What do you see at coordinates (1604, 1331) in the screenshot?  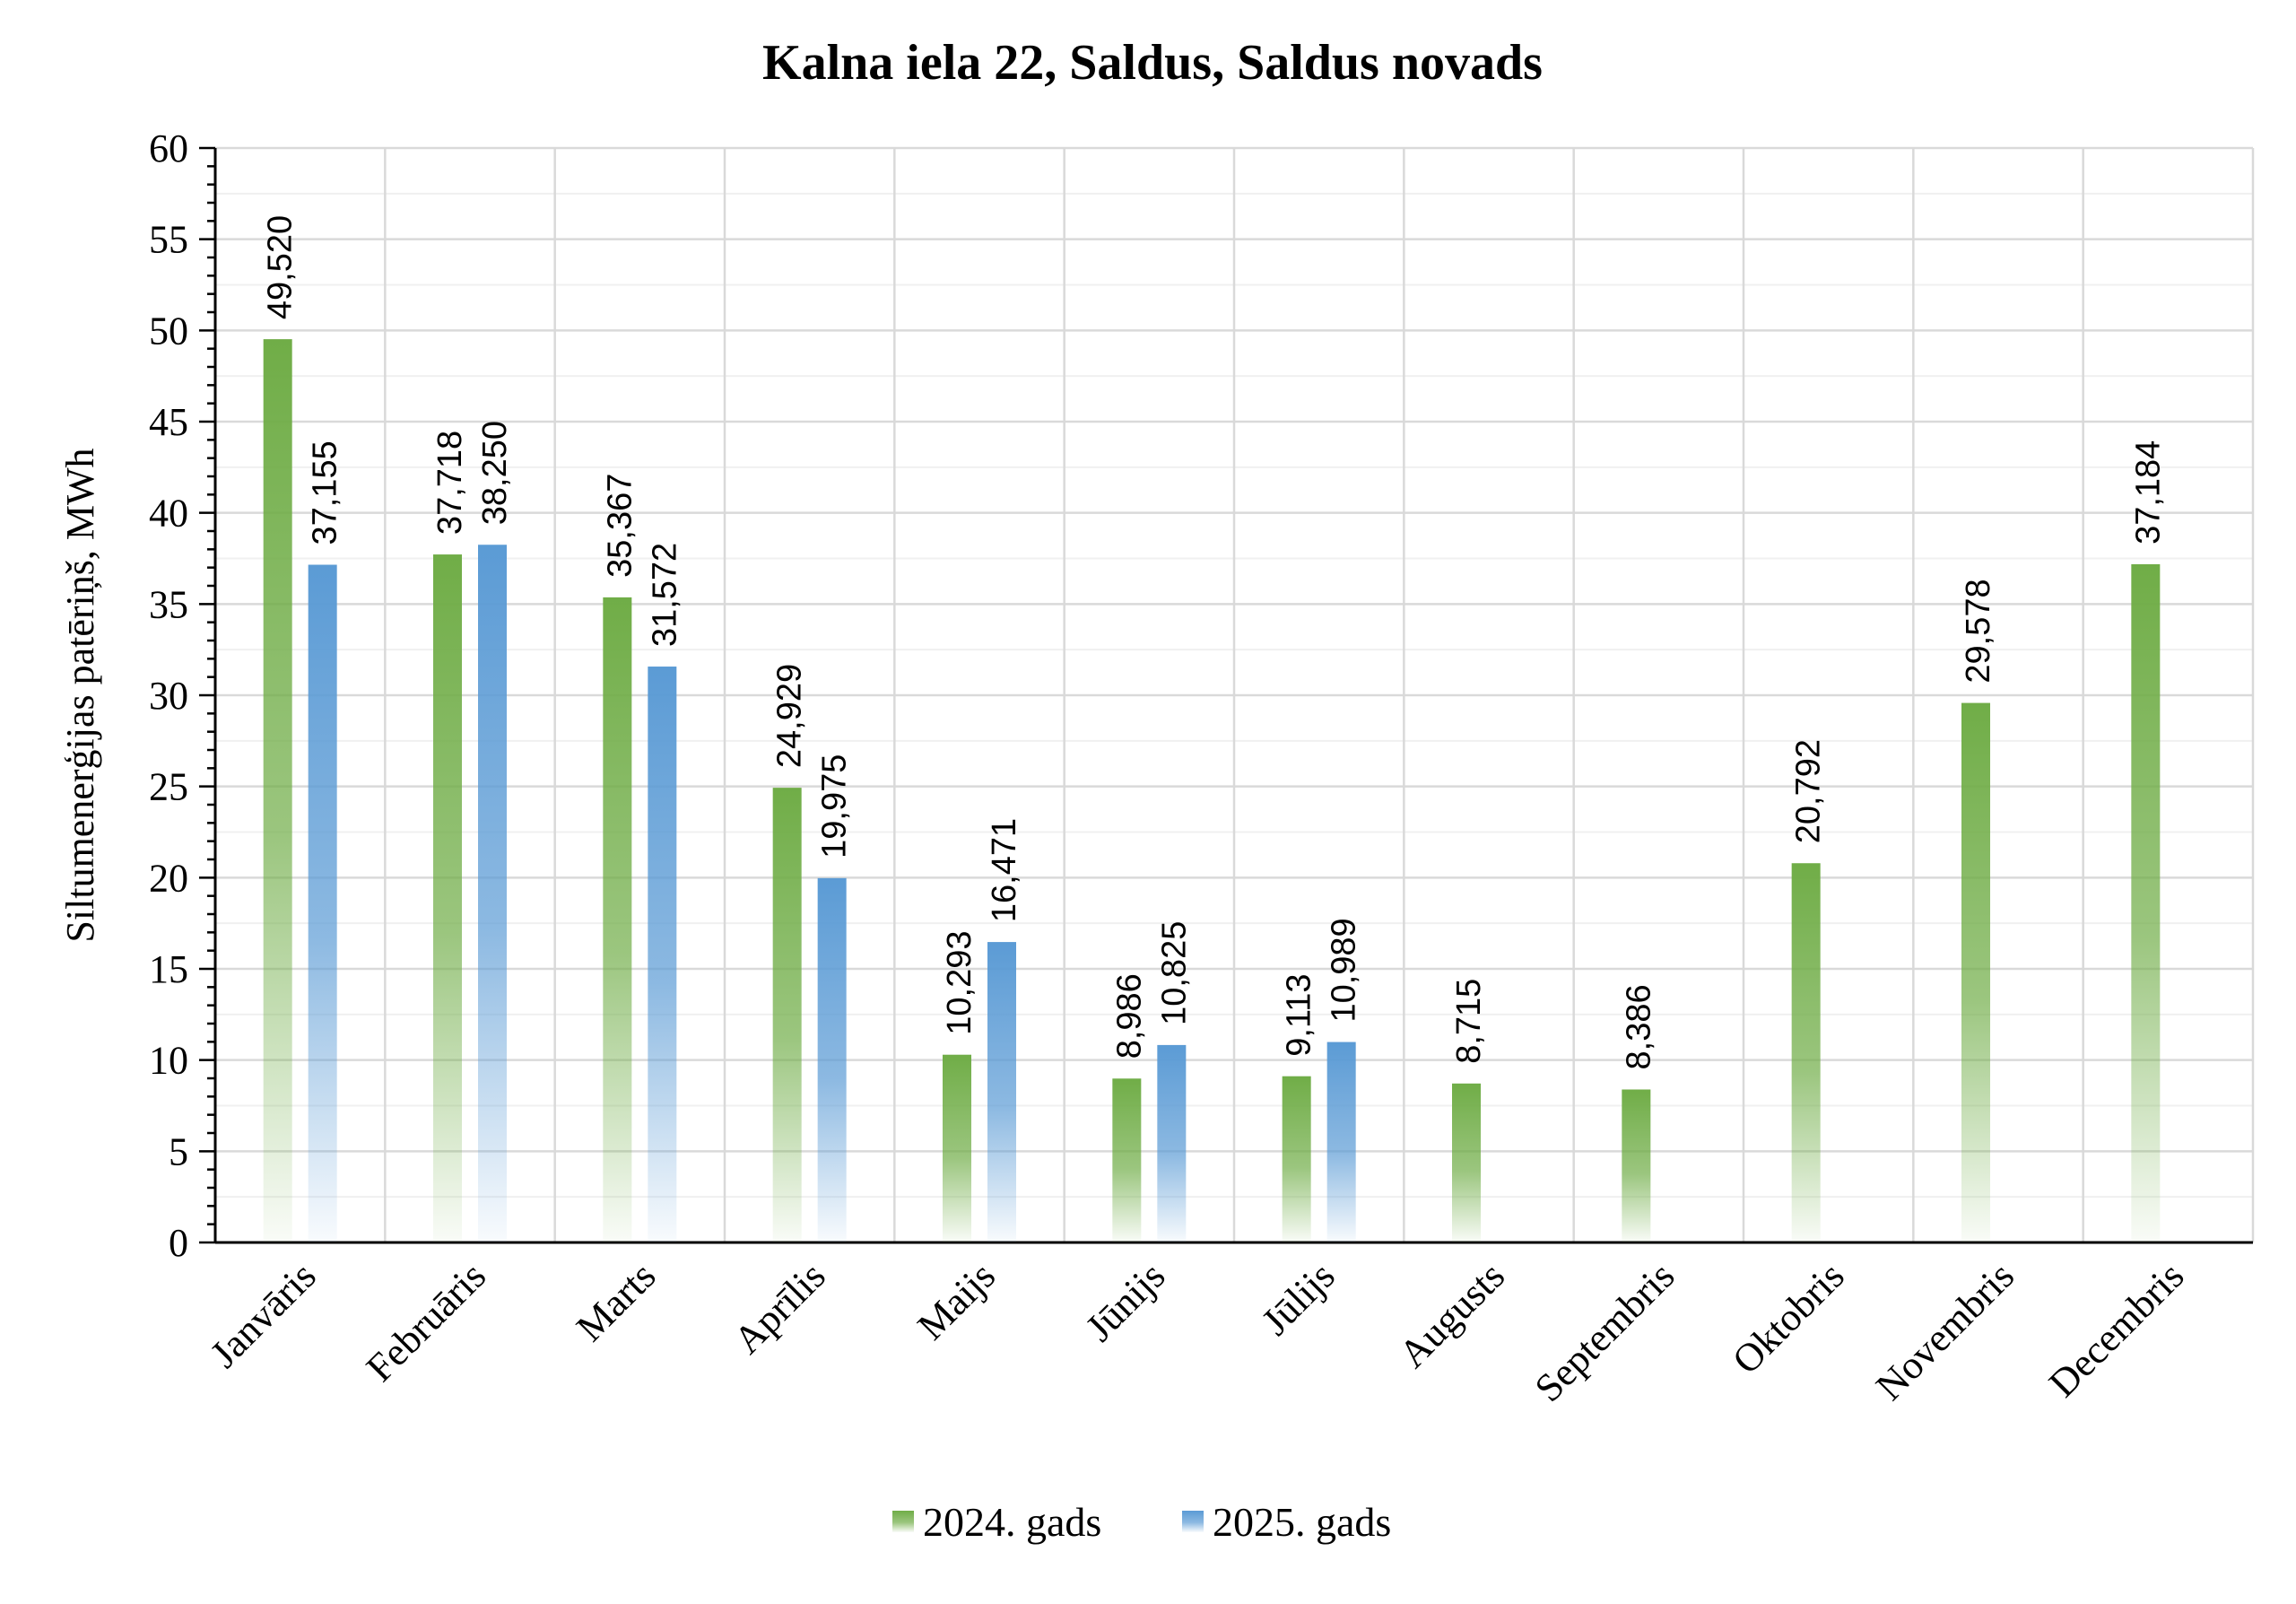 I see `x-tick-label: Septembris` at bounding box center [1604, 1331].